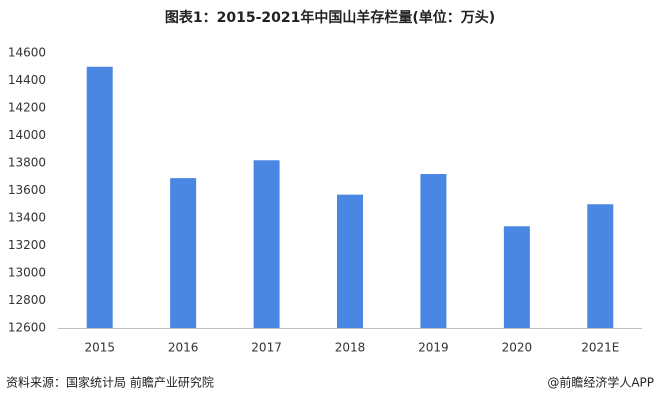 The image size is (660, 403). I want to click on x-tick-label: 2020, so click(517, 348).